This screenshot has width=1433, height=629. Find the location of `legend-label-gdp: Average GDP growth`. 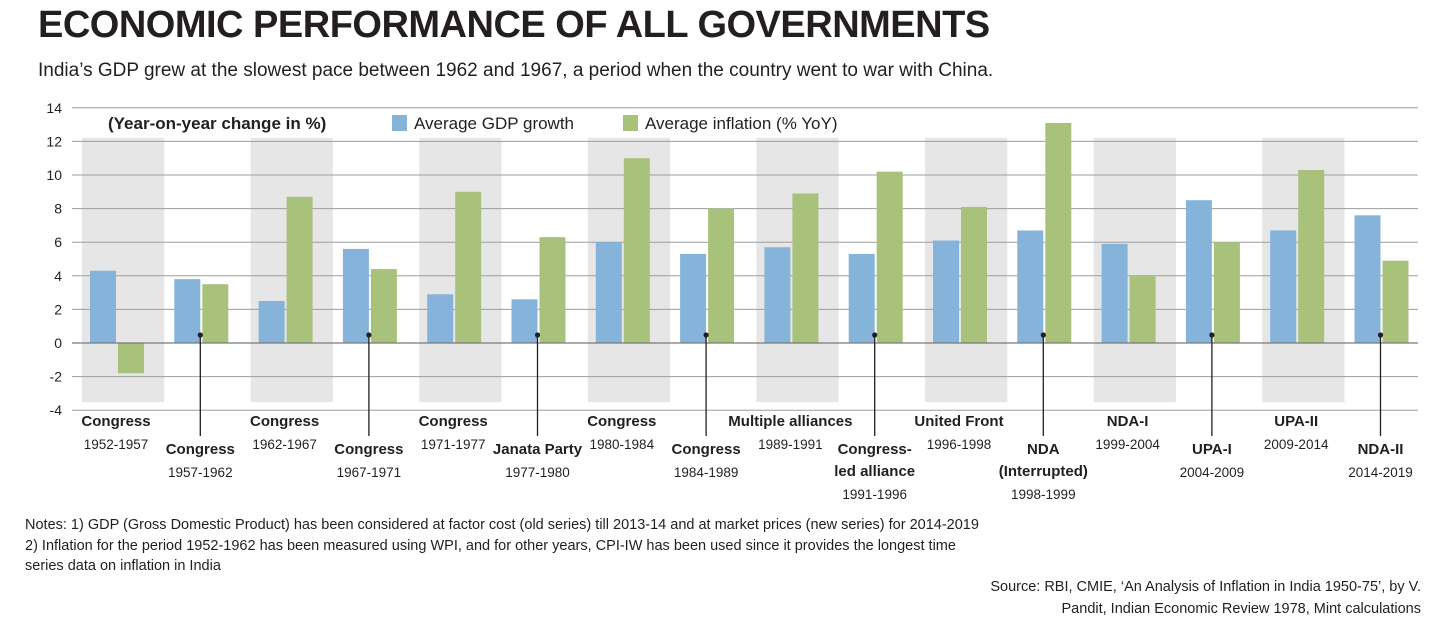

legend-label-gdp: Average GDP growth is located at coordinates (494, 123).